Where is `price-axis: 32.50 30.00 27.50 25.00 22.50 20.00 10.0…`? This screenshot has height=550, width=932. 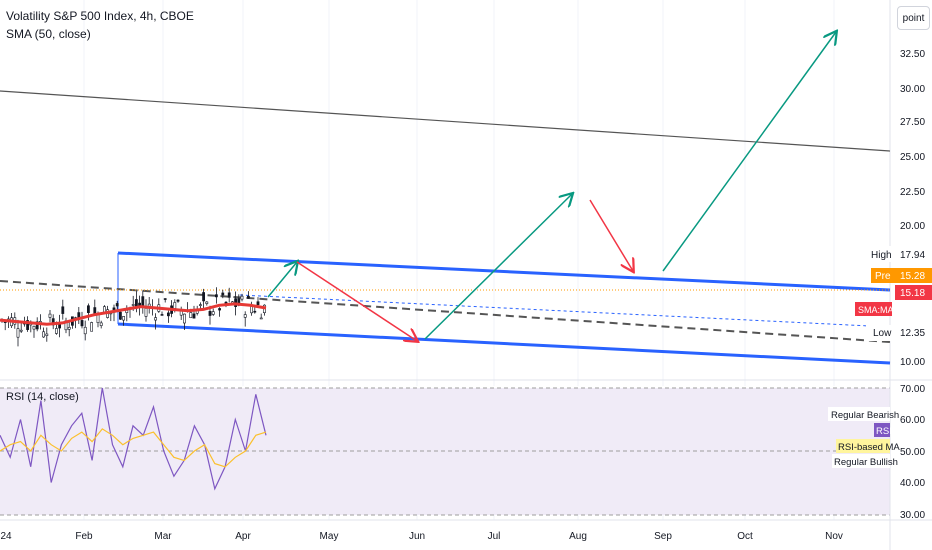
price-axis: 32.50 30.00 27.50 25.00 22.50 20.00 10.0… is located at coordinates (912, 208).